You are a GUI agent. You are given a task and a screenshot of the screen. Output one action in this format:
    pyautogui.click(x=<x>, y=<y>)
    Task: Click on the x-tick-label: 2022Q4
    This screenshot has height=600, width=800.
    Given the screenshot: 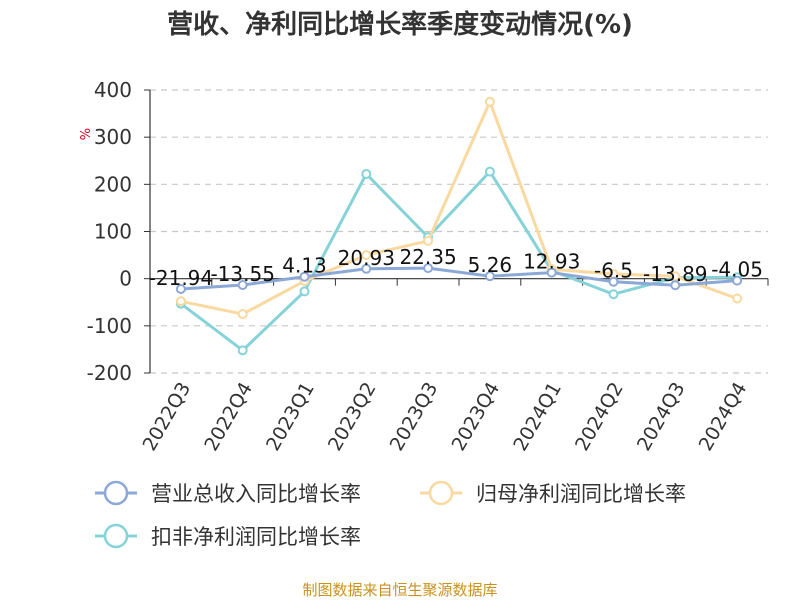 What is the action you would take?
    pyautogui.click(x=228, y=417)
    